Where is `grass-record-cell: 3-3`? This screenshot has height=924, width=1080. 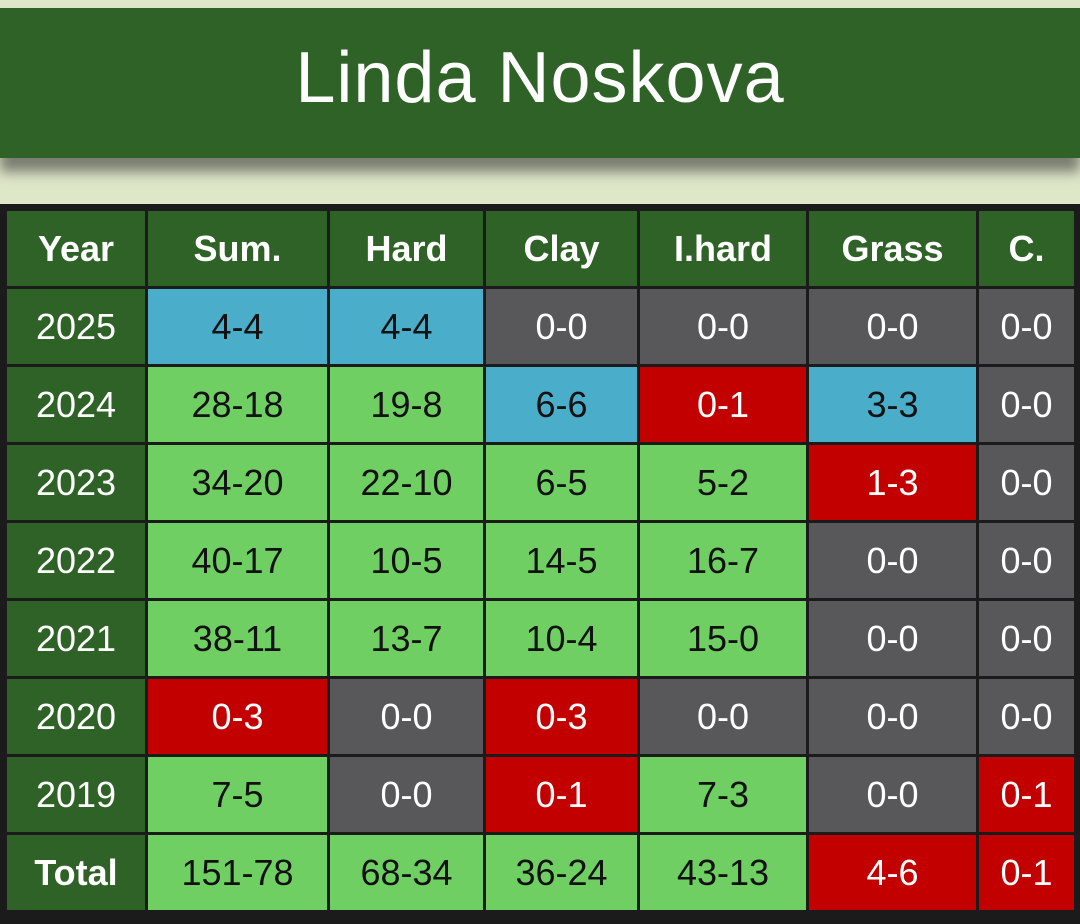 grass-record-cell: 3-3 is located at coordinates (892, 404).